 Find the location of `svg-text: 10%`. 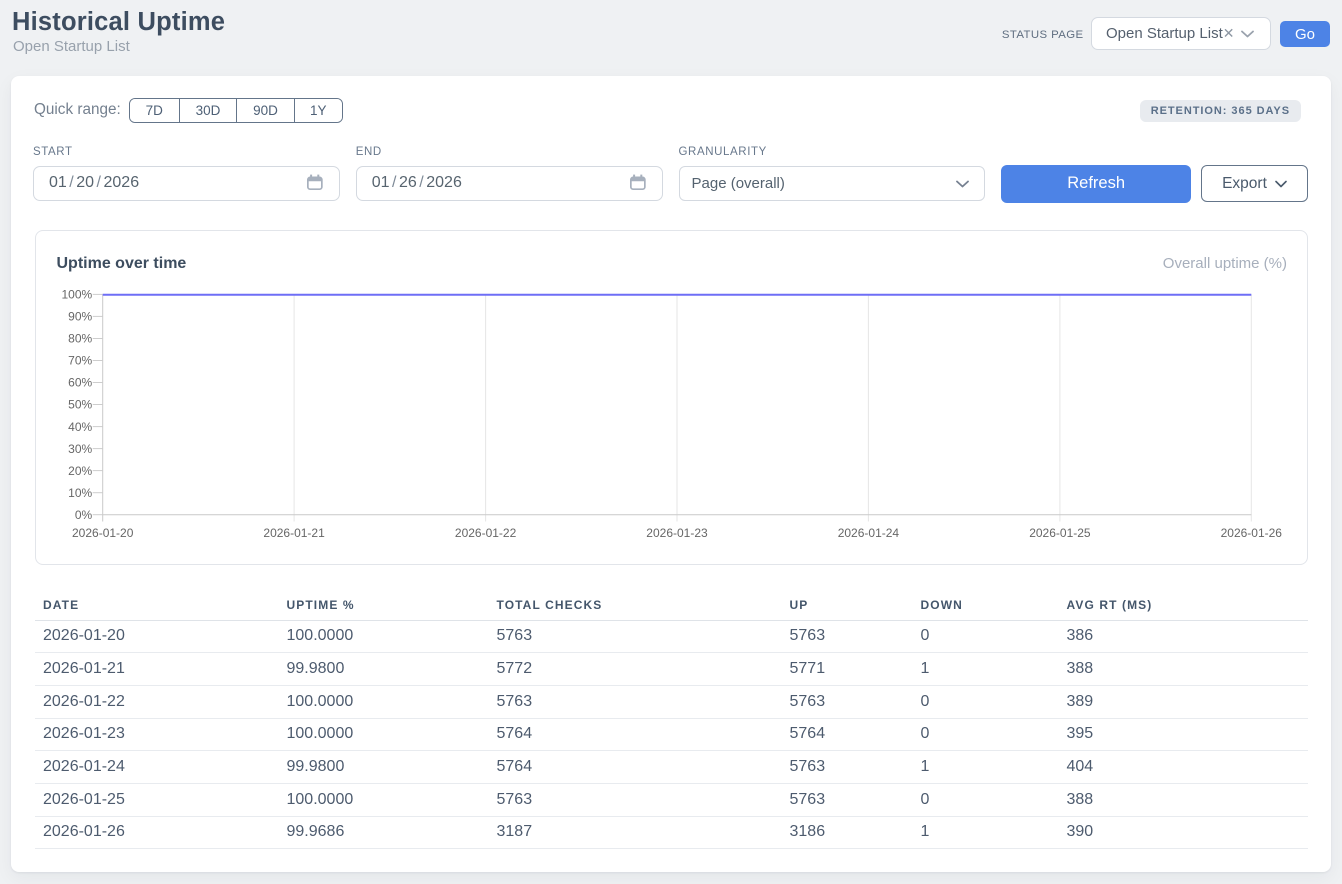

svg-text: 10% is located at coordinates (80, 493).